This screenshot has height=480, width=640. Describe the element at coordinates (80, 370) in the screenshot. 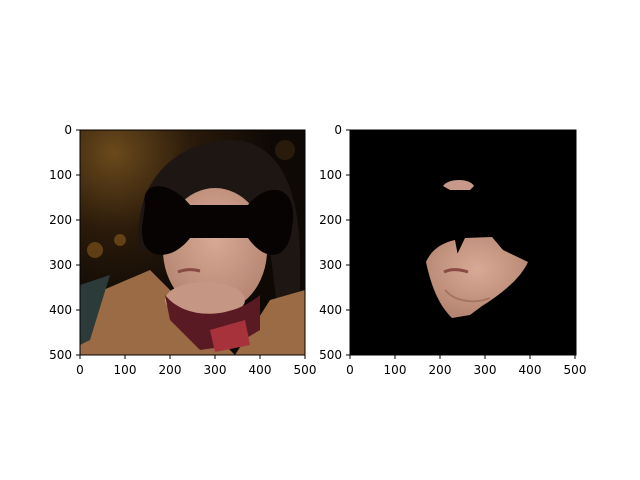

I see `left-x-tick-label: 0` at that location.